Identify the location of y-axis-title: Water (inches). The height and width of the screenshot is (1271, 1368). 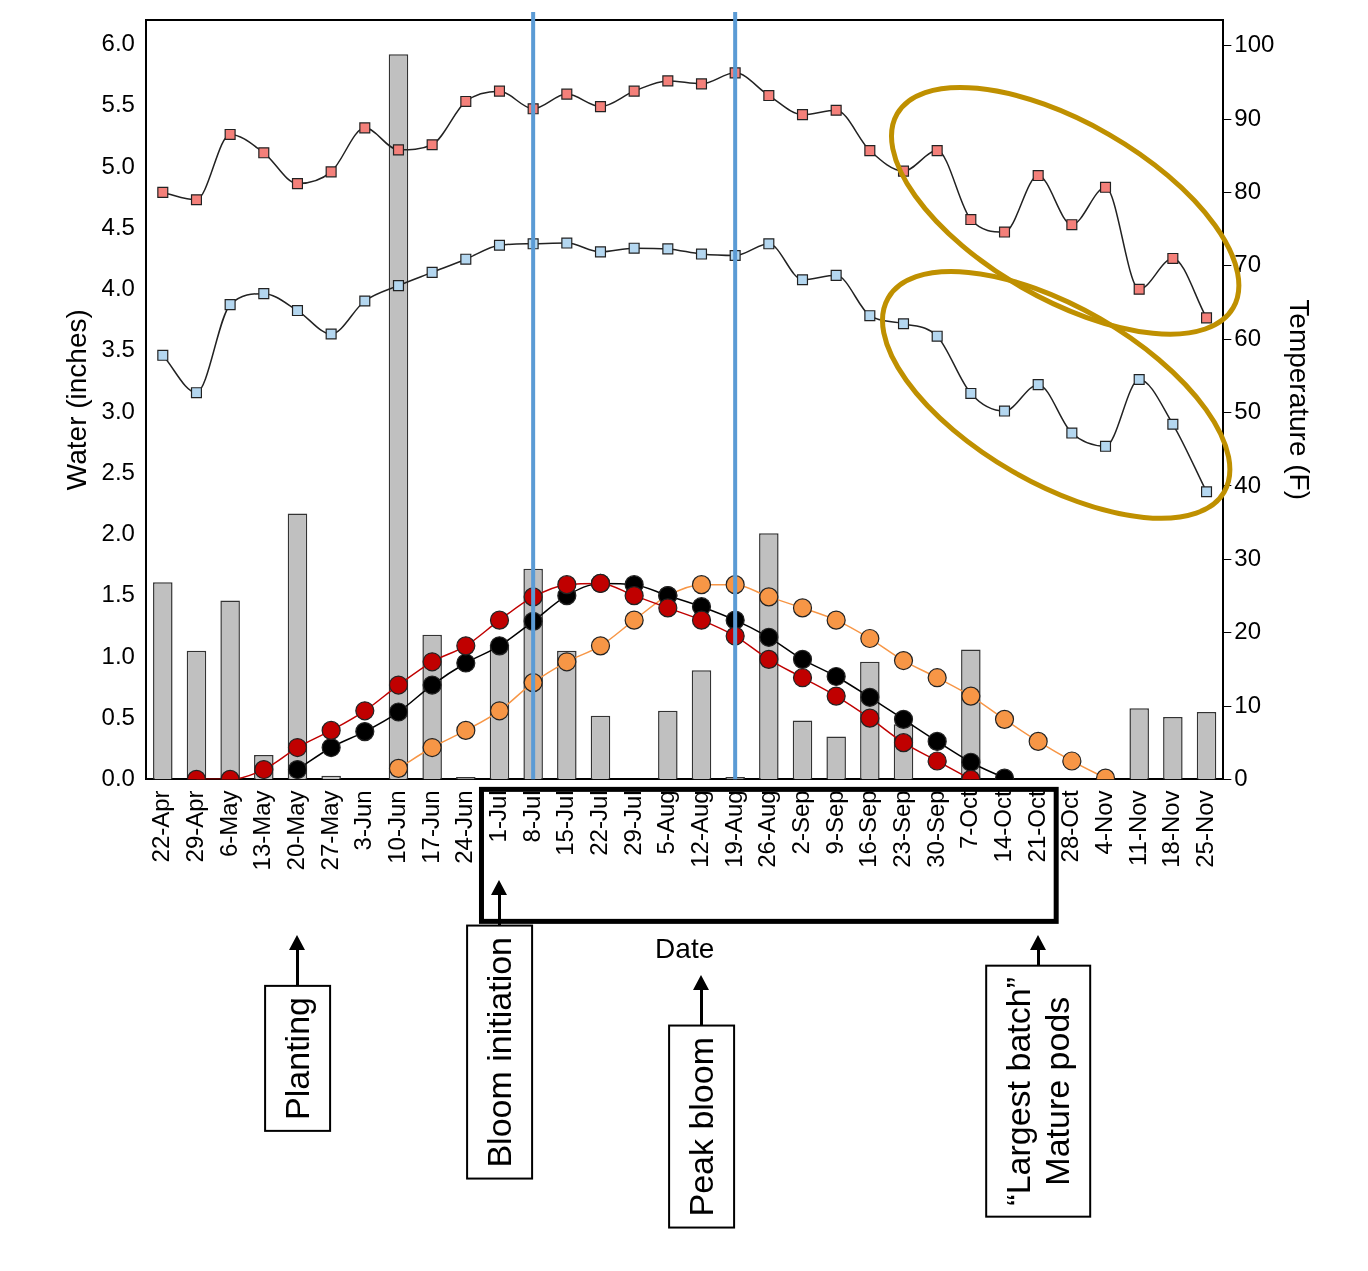
(76, 400).